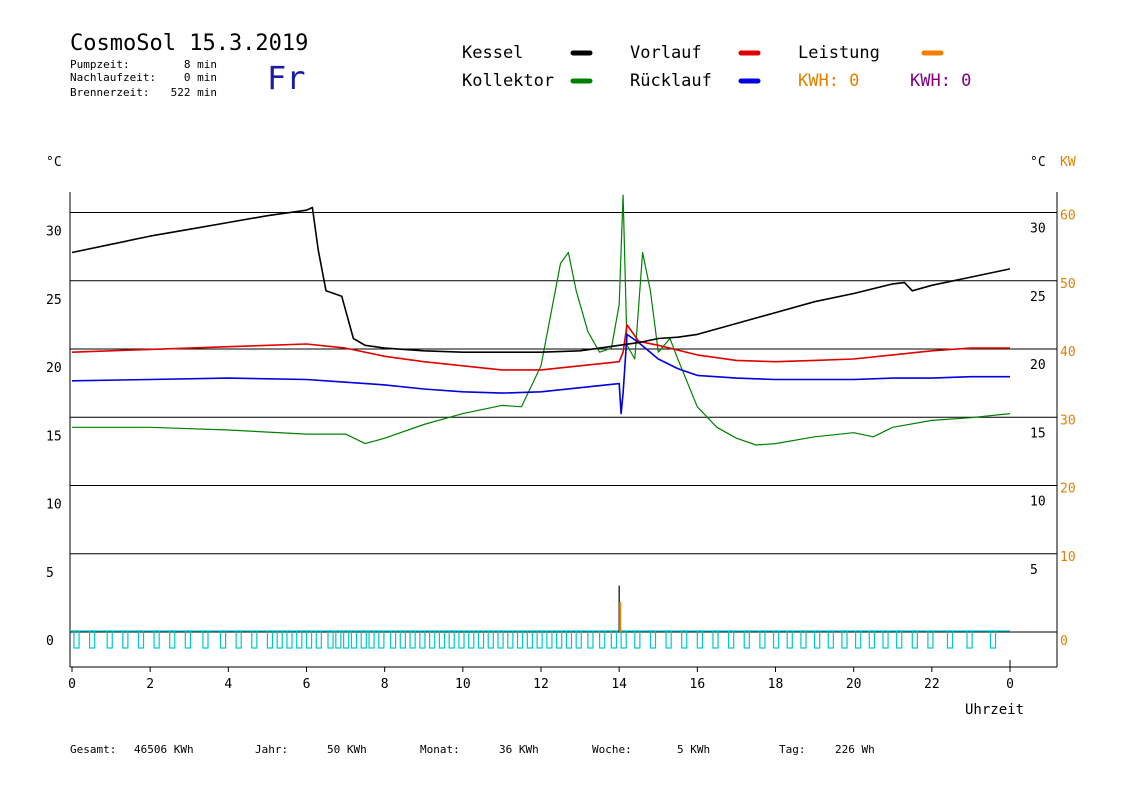 This screenshot has width=1148, height=812. Describe the element at coordinates (1038, 162) in the screenshot. I see `y-axis-unit-right: °C` at that location.